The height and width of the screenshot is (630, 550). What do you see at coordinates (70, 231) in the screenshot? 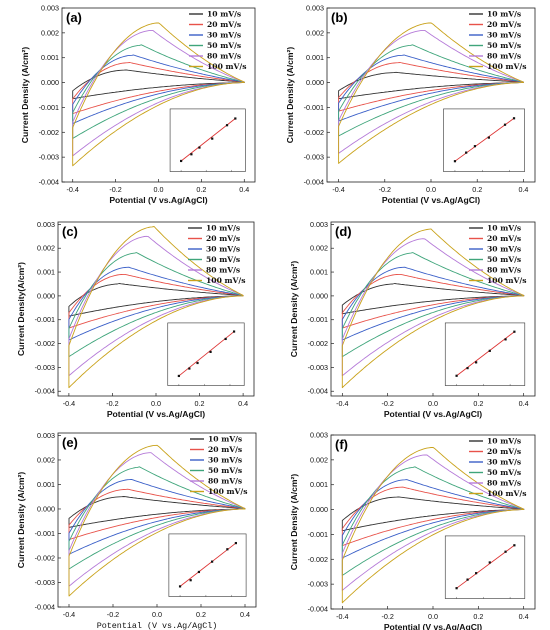
I see `panel-label: (c)` at bounding box center [70, 231].